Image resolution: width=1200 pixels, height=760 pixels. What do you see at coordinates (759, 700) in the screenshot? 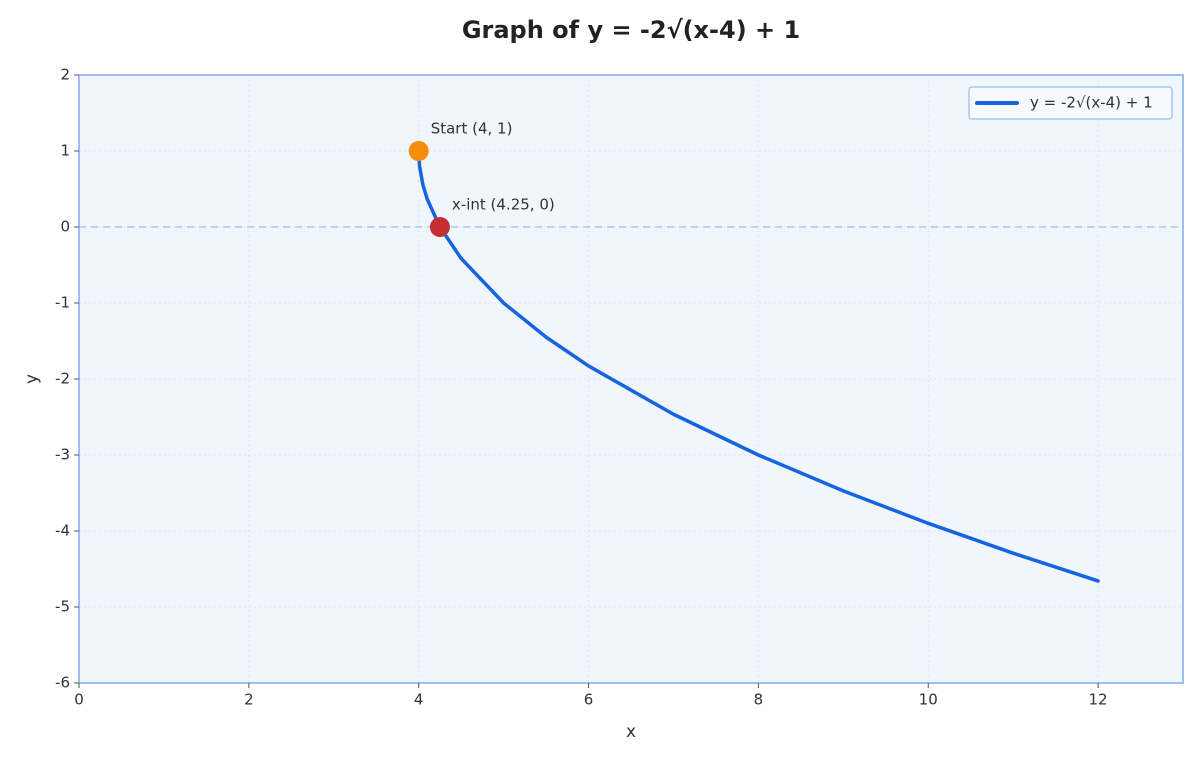
I see `x-tick-label: 8` at bounding box center [759, 700].